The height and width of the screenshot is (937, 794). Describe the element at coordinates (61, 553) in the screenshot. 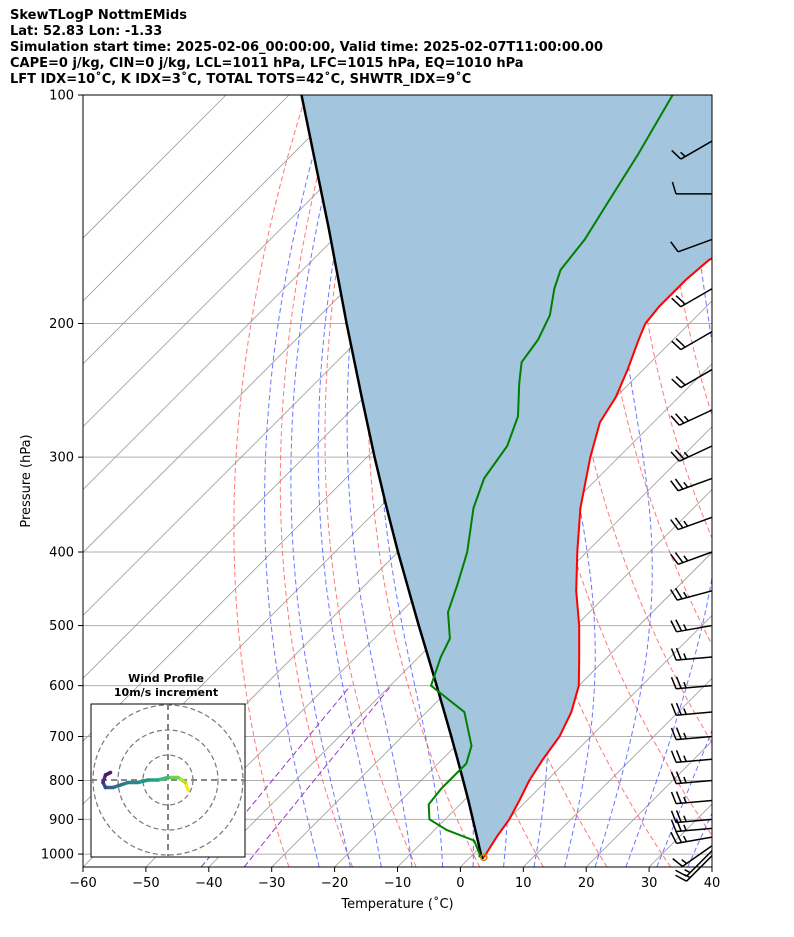

I see `y-tick-label: 400` at that location.